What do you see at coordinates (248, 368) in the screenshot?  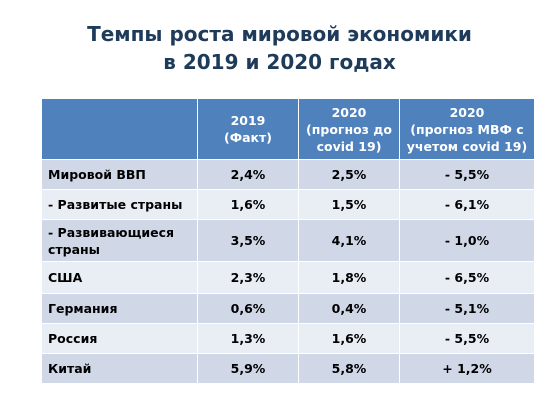 I see `cell-2019: 5,9%` at bounding box center [248, 368].